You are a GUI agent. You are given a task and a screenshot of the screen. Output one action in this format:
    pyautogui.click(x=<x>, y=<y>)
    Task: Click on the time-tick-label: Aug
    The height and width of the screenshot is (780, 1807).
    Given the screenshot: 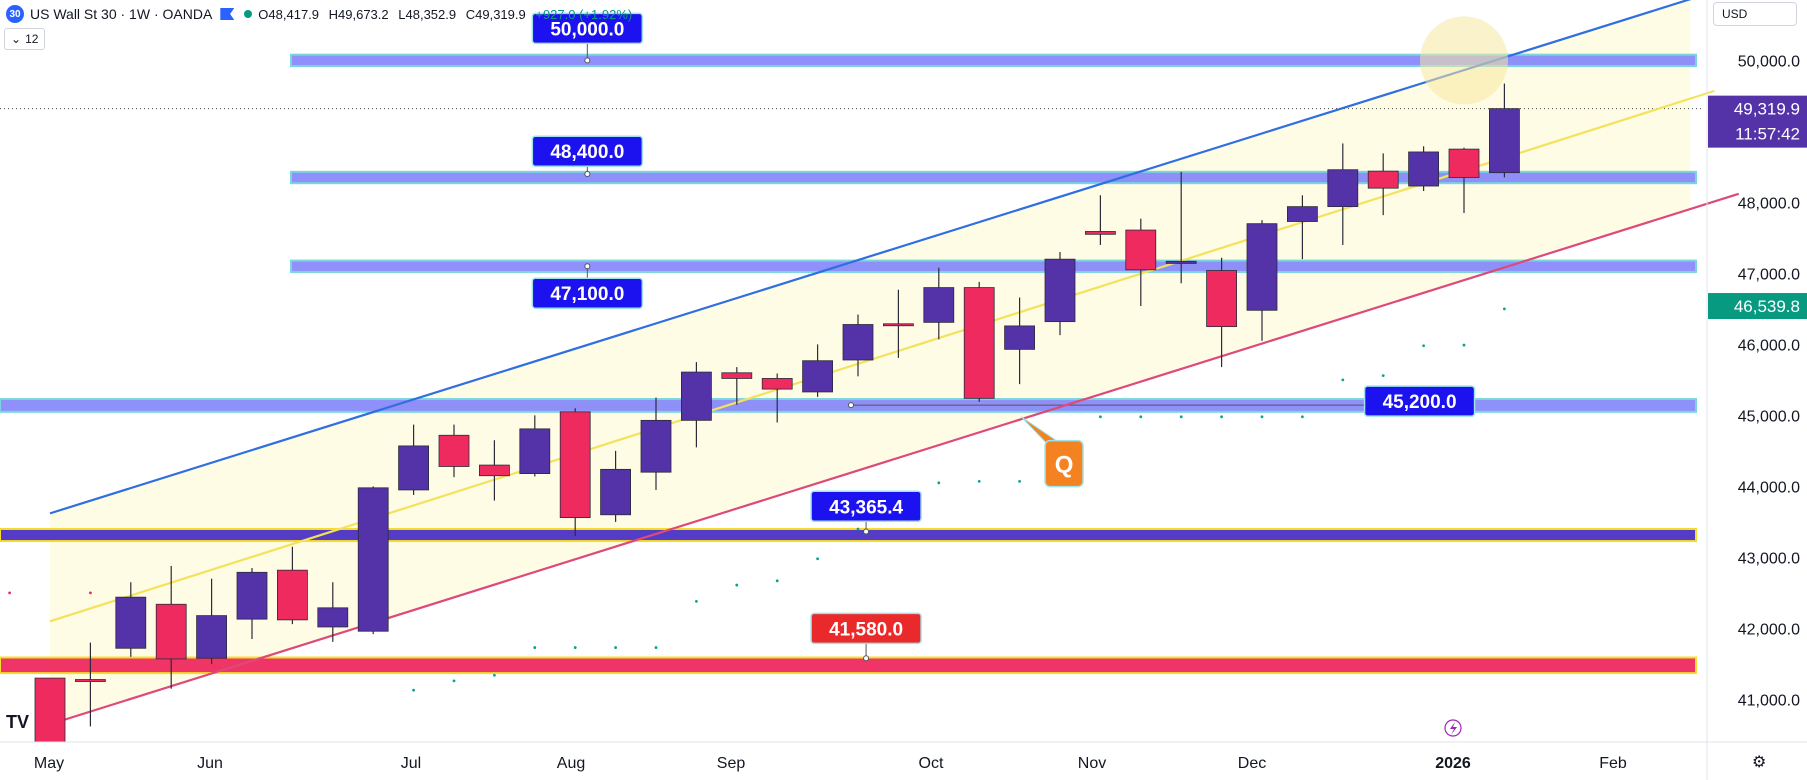 What is the action you would take?
    pyautogui.click(x=571, y=763)
    